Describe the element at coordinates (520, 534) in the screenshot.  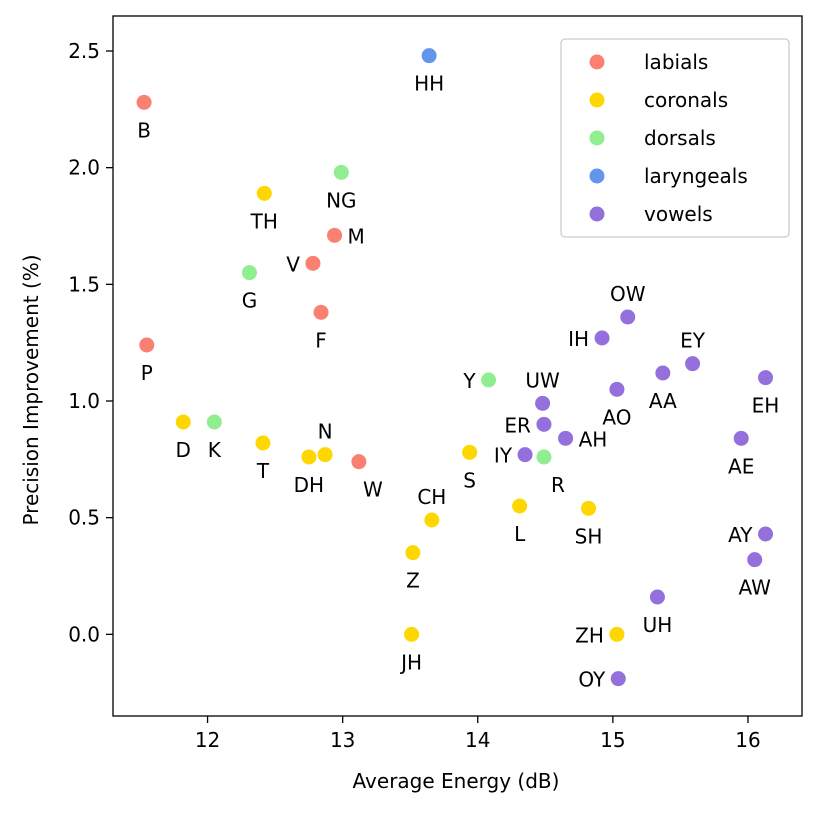
I see `point-label-l: L` at that location.